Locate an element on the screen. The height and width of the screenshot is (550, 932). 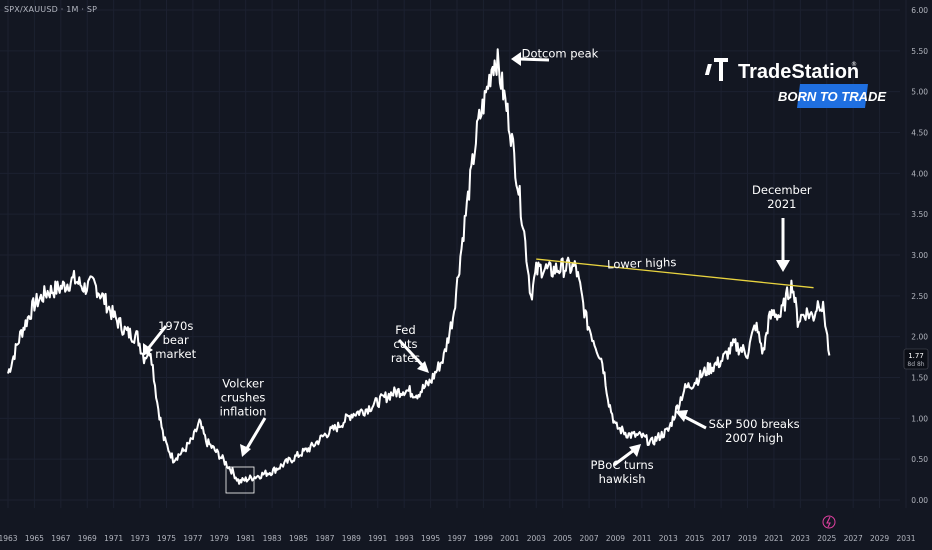
brand-logo: TradeStation ® BORN TO TRADE is located at coordinates (795, 83).